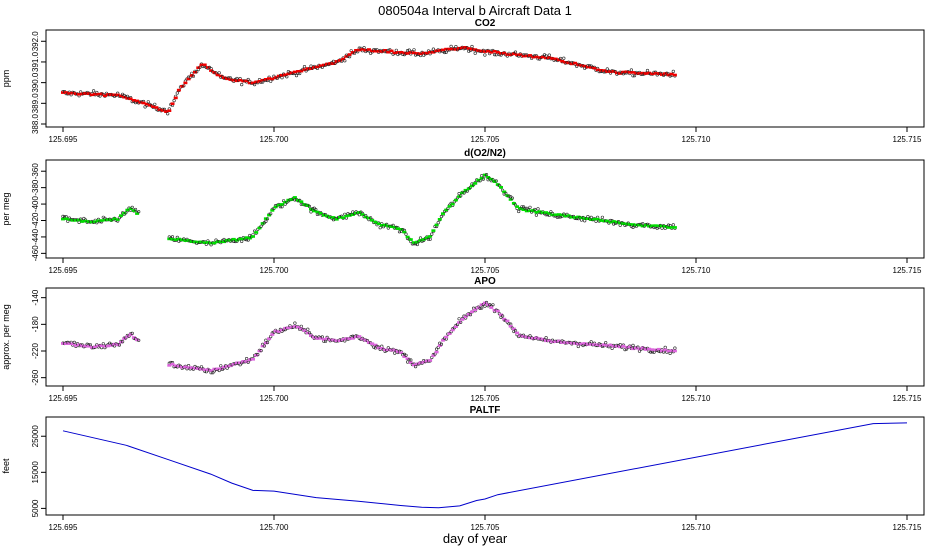  I want to click on paltf-ylabel: feet, so click(6, 466).